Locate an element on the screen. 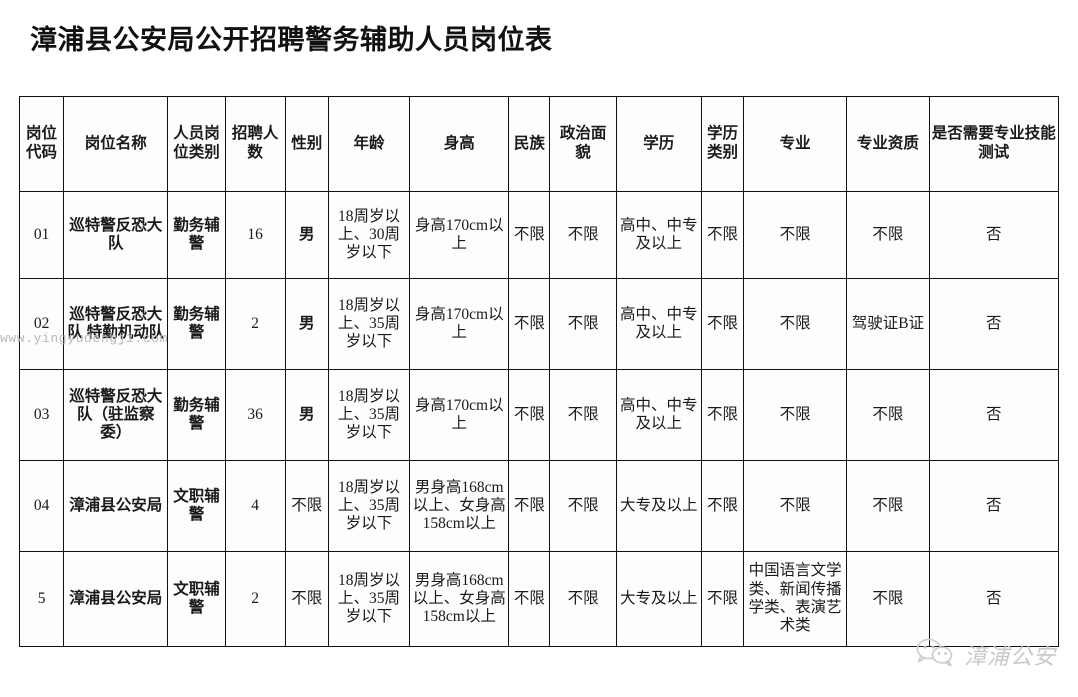  cell-count: 16 is located at coordinates (255, 235).